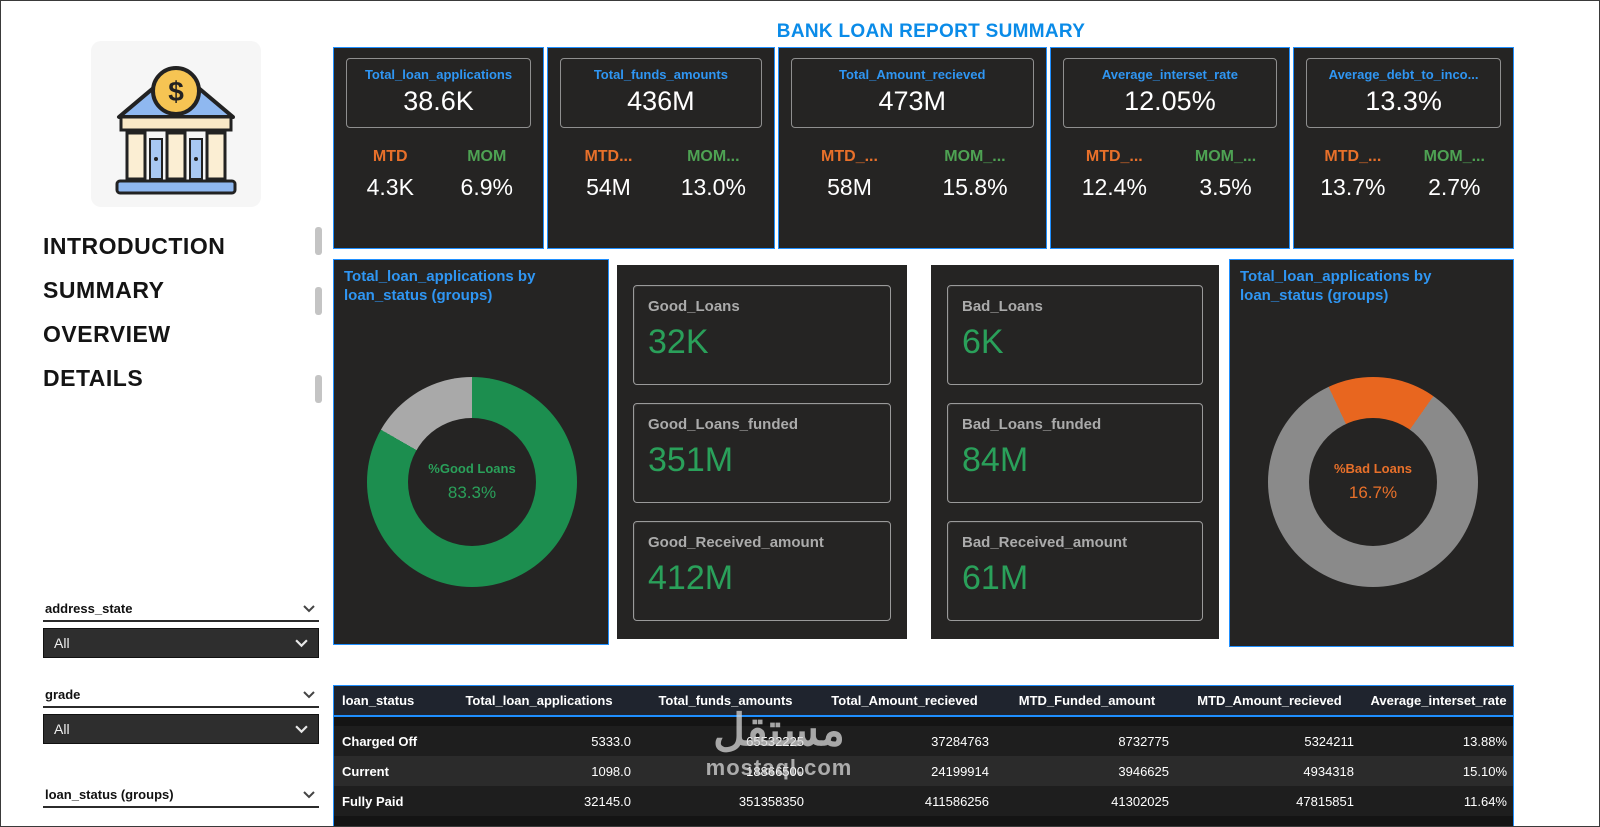  I want to click on donut-center: %Good Loans 83.3%, so click(472, 482).